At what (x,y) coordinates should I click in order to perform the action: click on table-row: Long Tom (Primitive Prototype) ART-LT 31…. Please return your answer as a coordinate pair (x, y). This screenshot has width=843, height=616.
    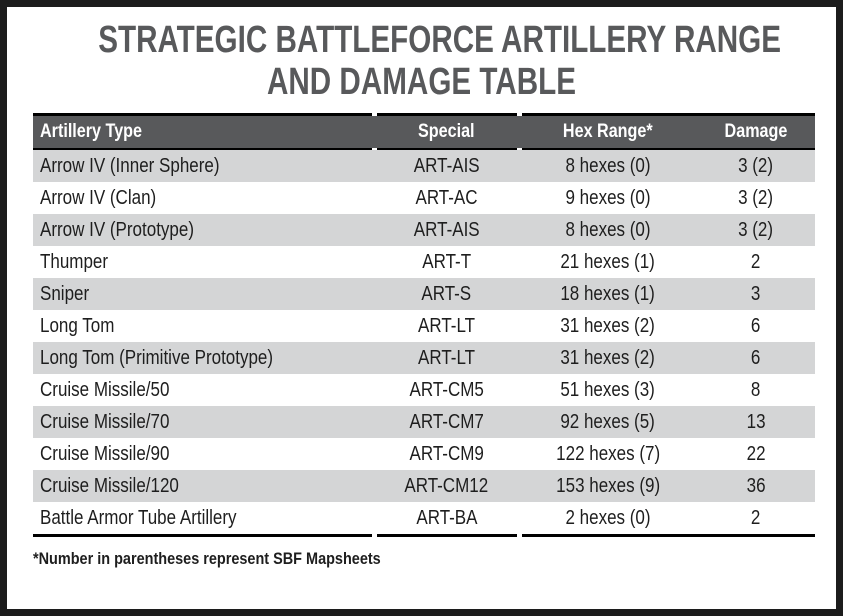
    Looking at the image, I should click on (424, 358).